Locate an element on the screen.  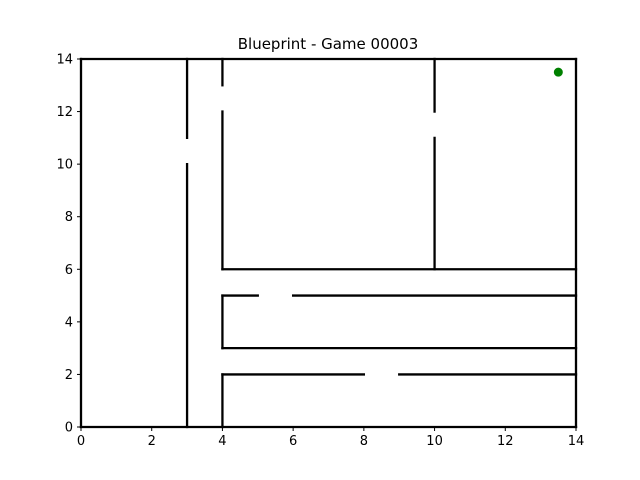
x-tick-label: 14 is located at coordinates (576, 441).